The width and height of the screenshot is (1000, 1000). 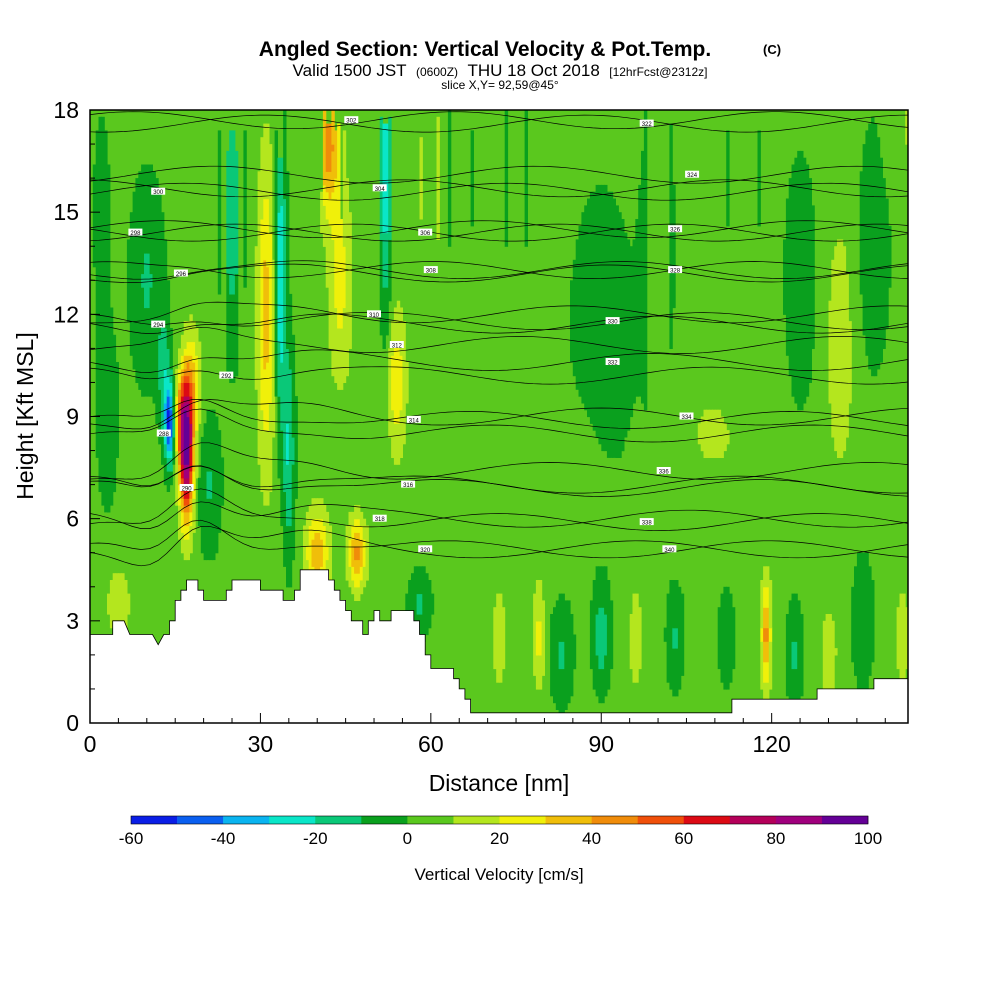 What do you see at coordinates (374, 316) in the screenshot?
I see `contour-label-text: 310` at bounding box center [374, 316].